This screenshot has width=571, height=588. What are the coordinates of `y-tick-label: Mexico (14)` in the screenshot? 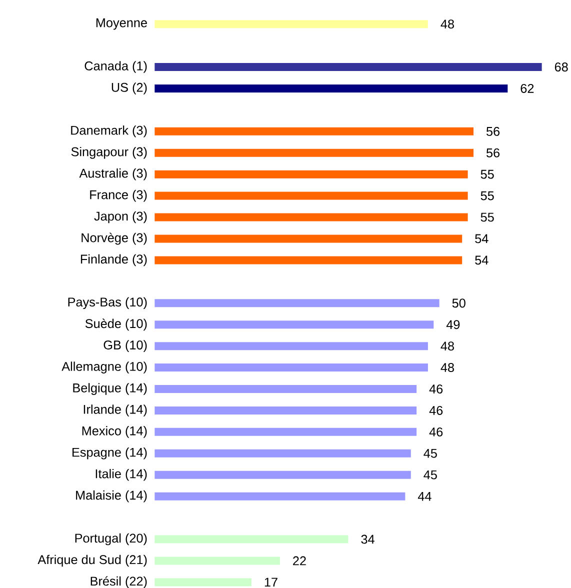 It's located at (114, 432).